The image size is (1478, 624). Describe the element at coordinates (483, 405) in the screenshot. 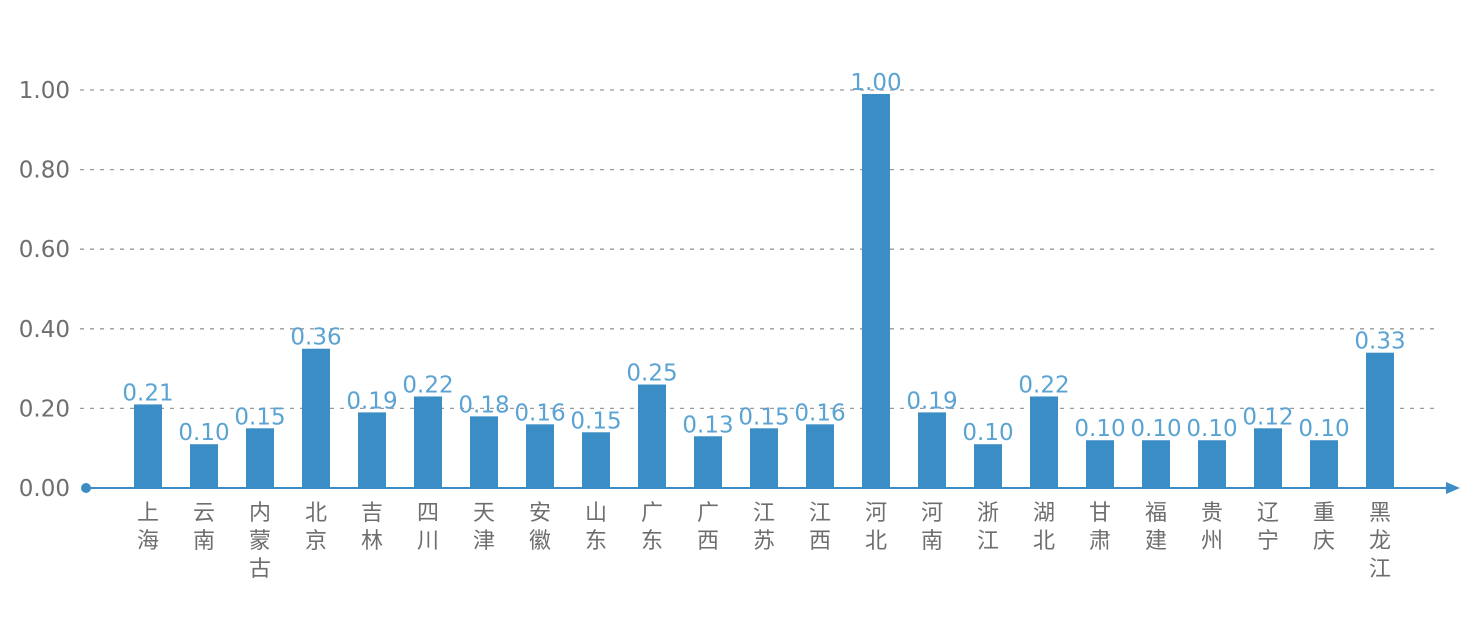

I see `data-label: 0.18` at that location.